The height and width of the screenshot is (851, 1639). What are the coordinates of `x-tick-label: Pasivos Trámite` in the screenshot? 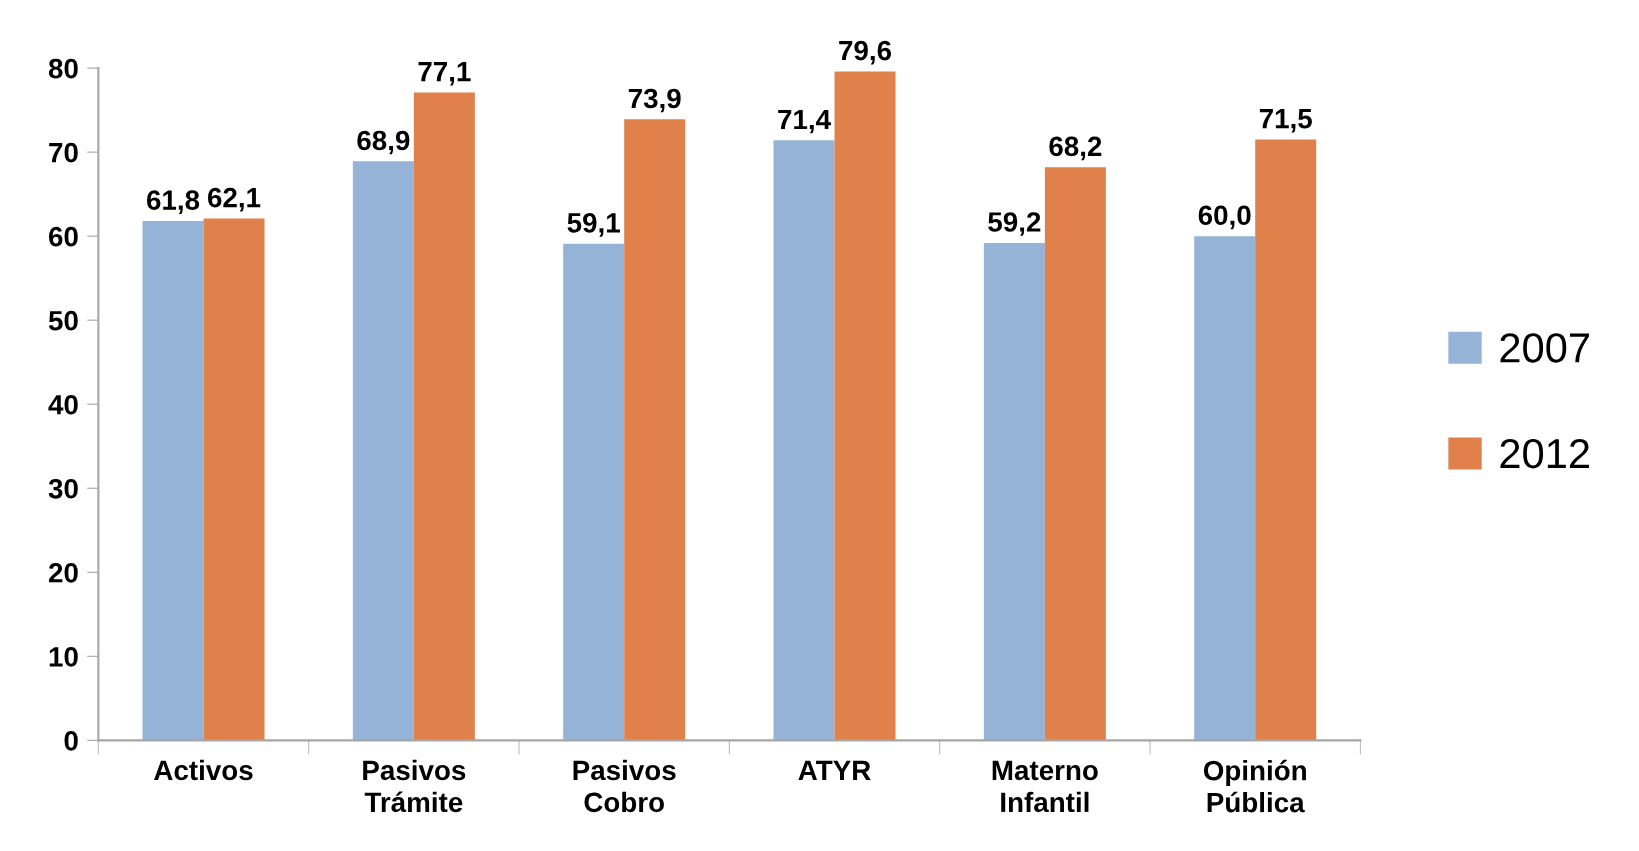 It's located at (414, 786).